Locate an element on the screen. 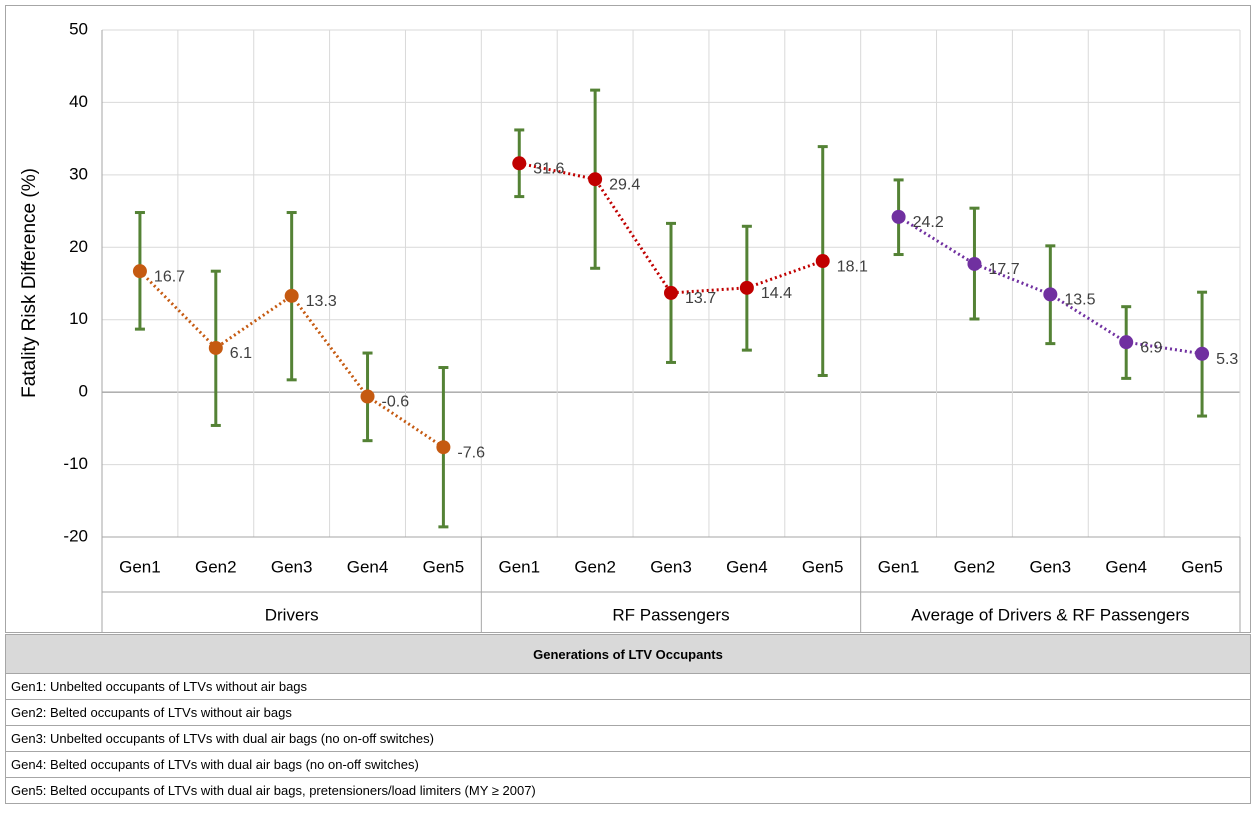  y-tick-label: 10 is located at coordinates (78, 318).